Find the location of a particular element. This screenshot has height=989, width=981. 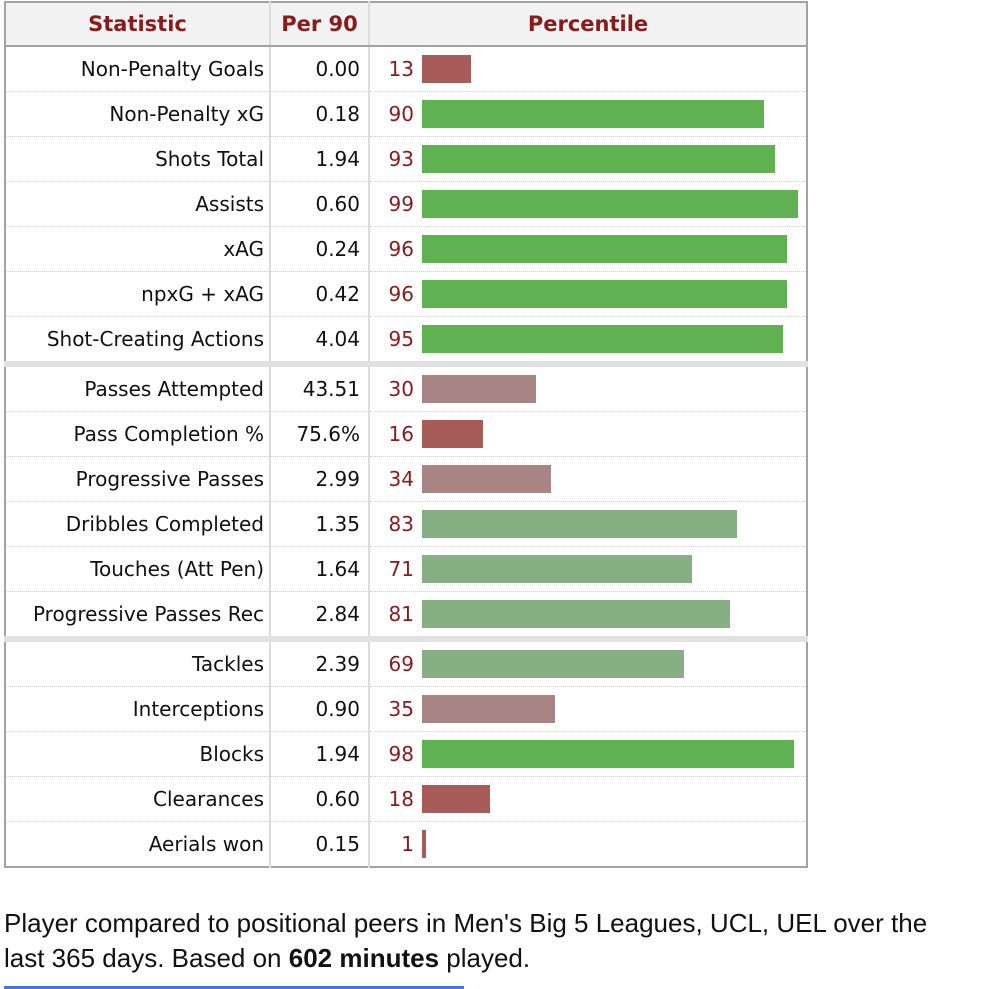

header-percentile: Percentile is located at coordinates (587, 24).